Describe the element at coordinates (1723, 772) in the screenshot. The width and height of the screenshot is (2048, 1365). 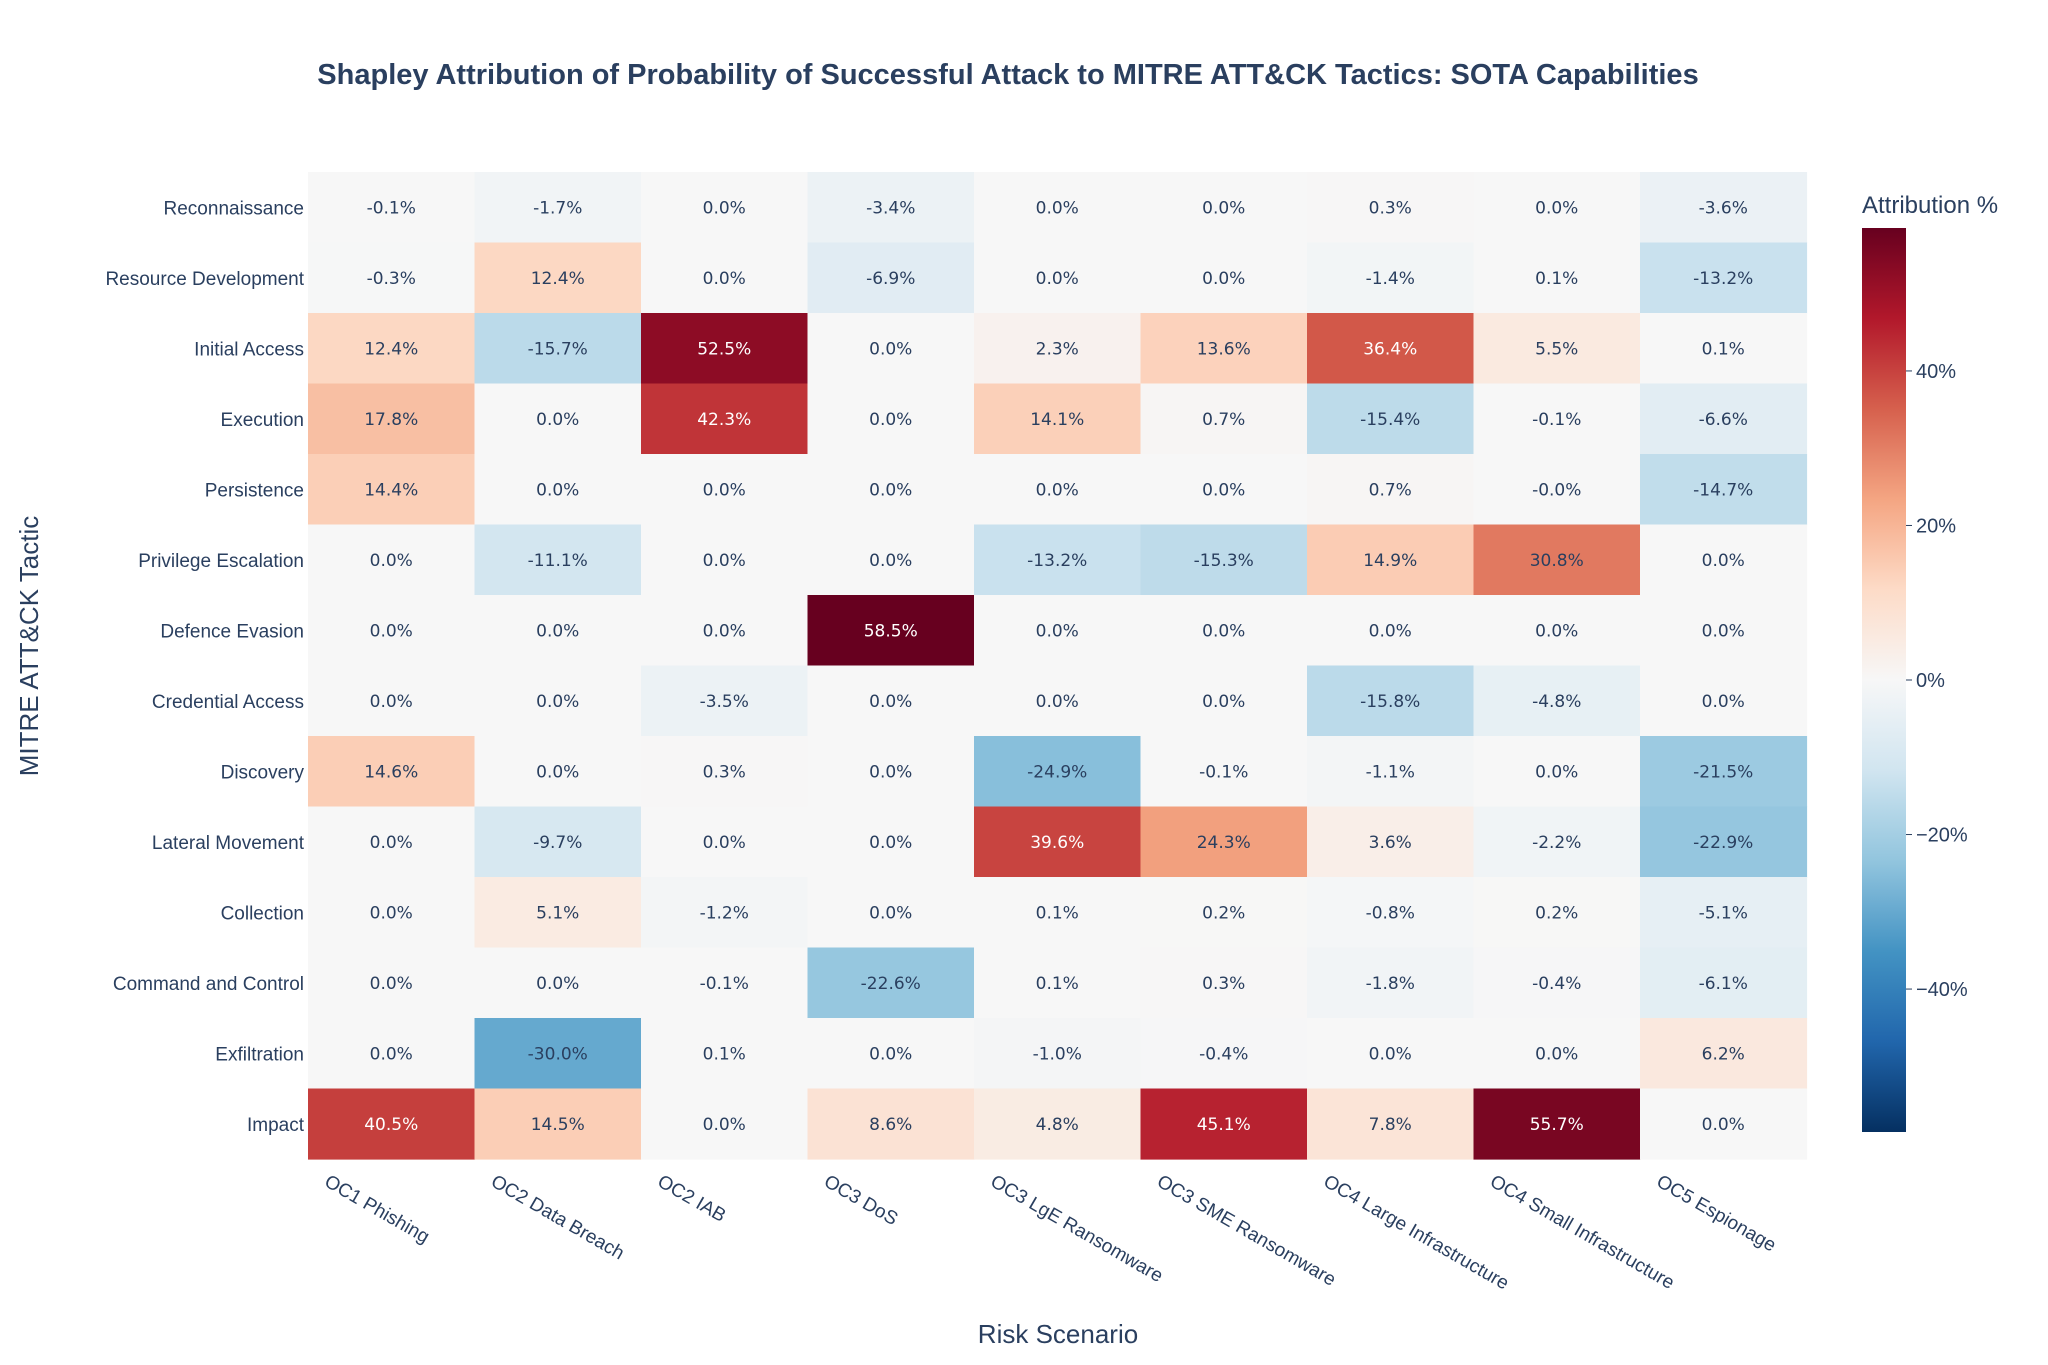
I see `cell-value-label: -21.5%` at that location.